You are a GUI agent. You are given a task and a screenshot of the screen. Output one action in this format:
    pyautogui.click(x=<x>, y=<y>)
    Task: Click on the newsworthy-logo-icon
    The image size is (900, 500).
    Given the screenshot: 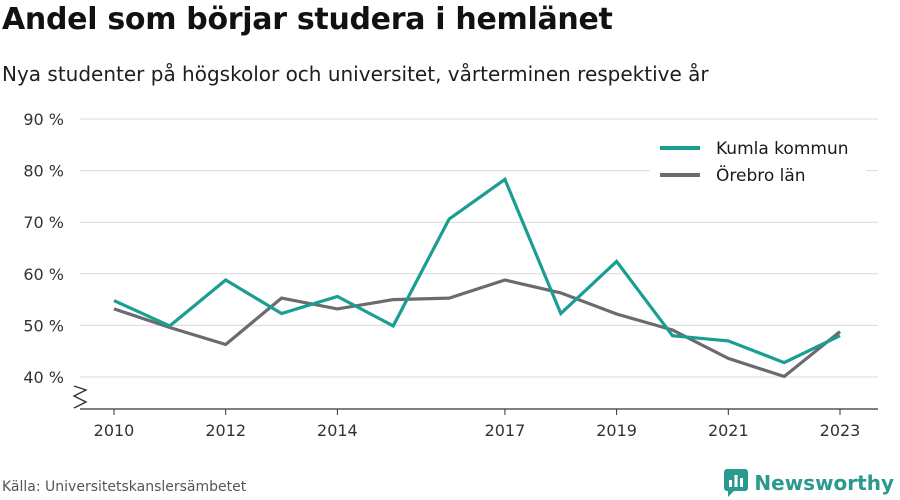 What is the action you would take?
    pyautogui.click(x=736, y=483)
    